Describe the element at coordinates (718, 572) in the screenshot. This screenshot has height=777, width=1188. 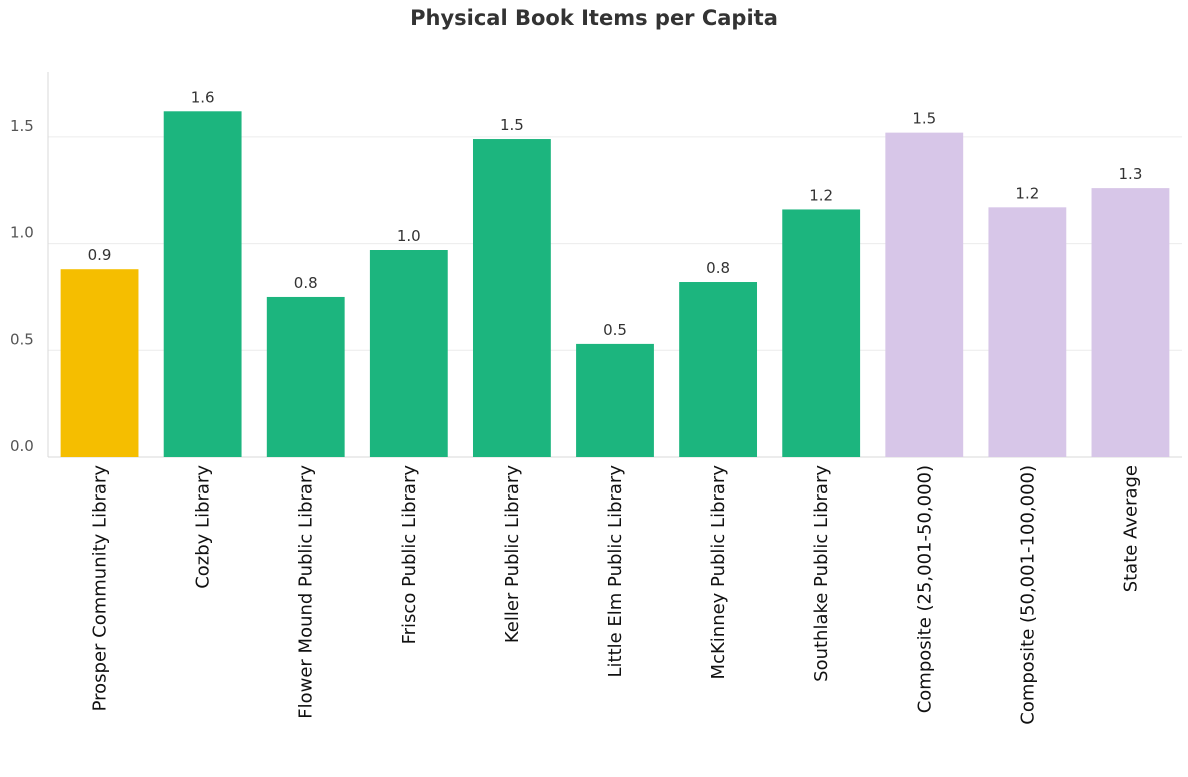
I see `x-tick-label: McKinney Public Library` at that location.